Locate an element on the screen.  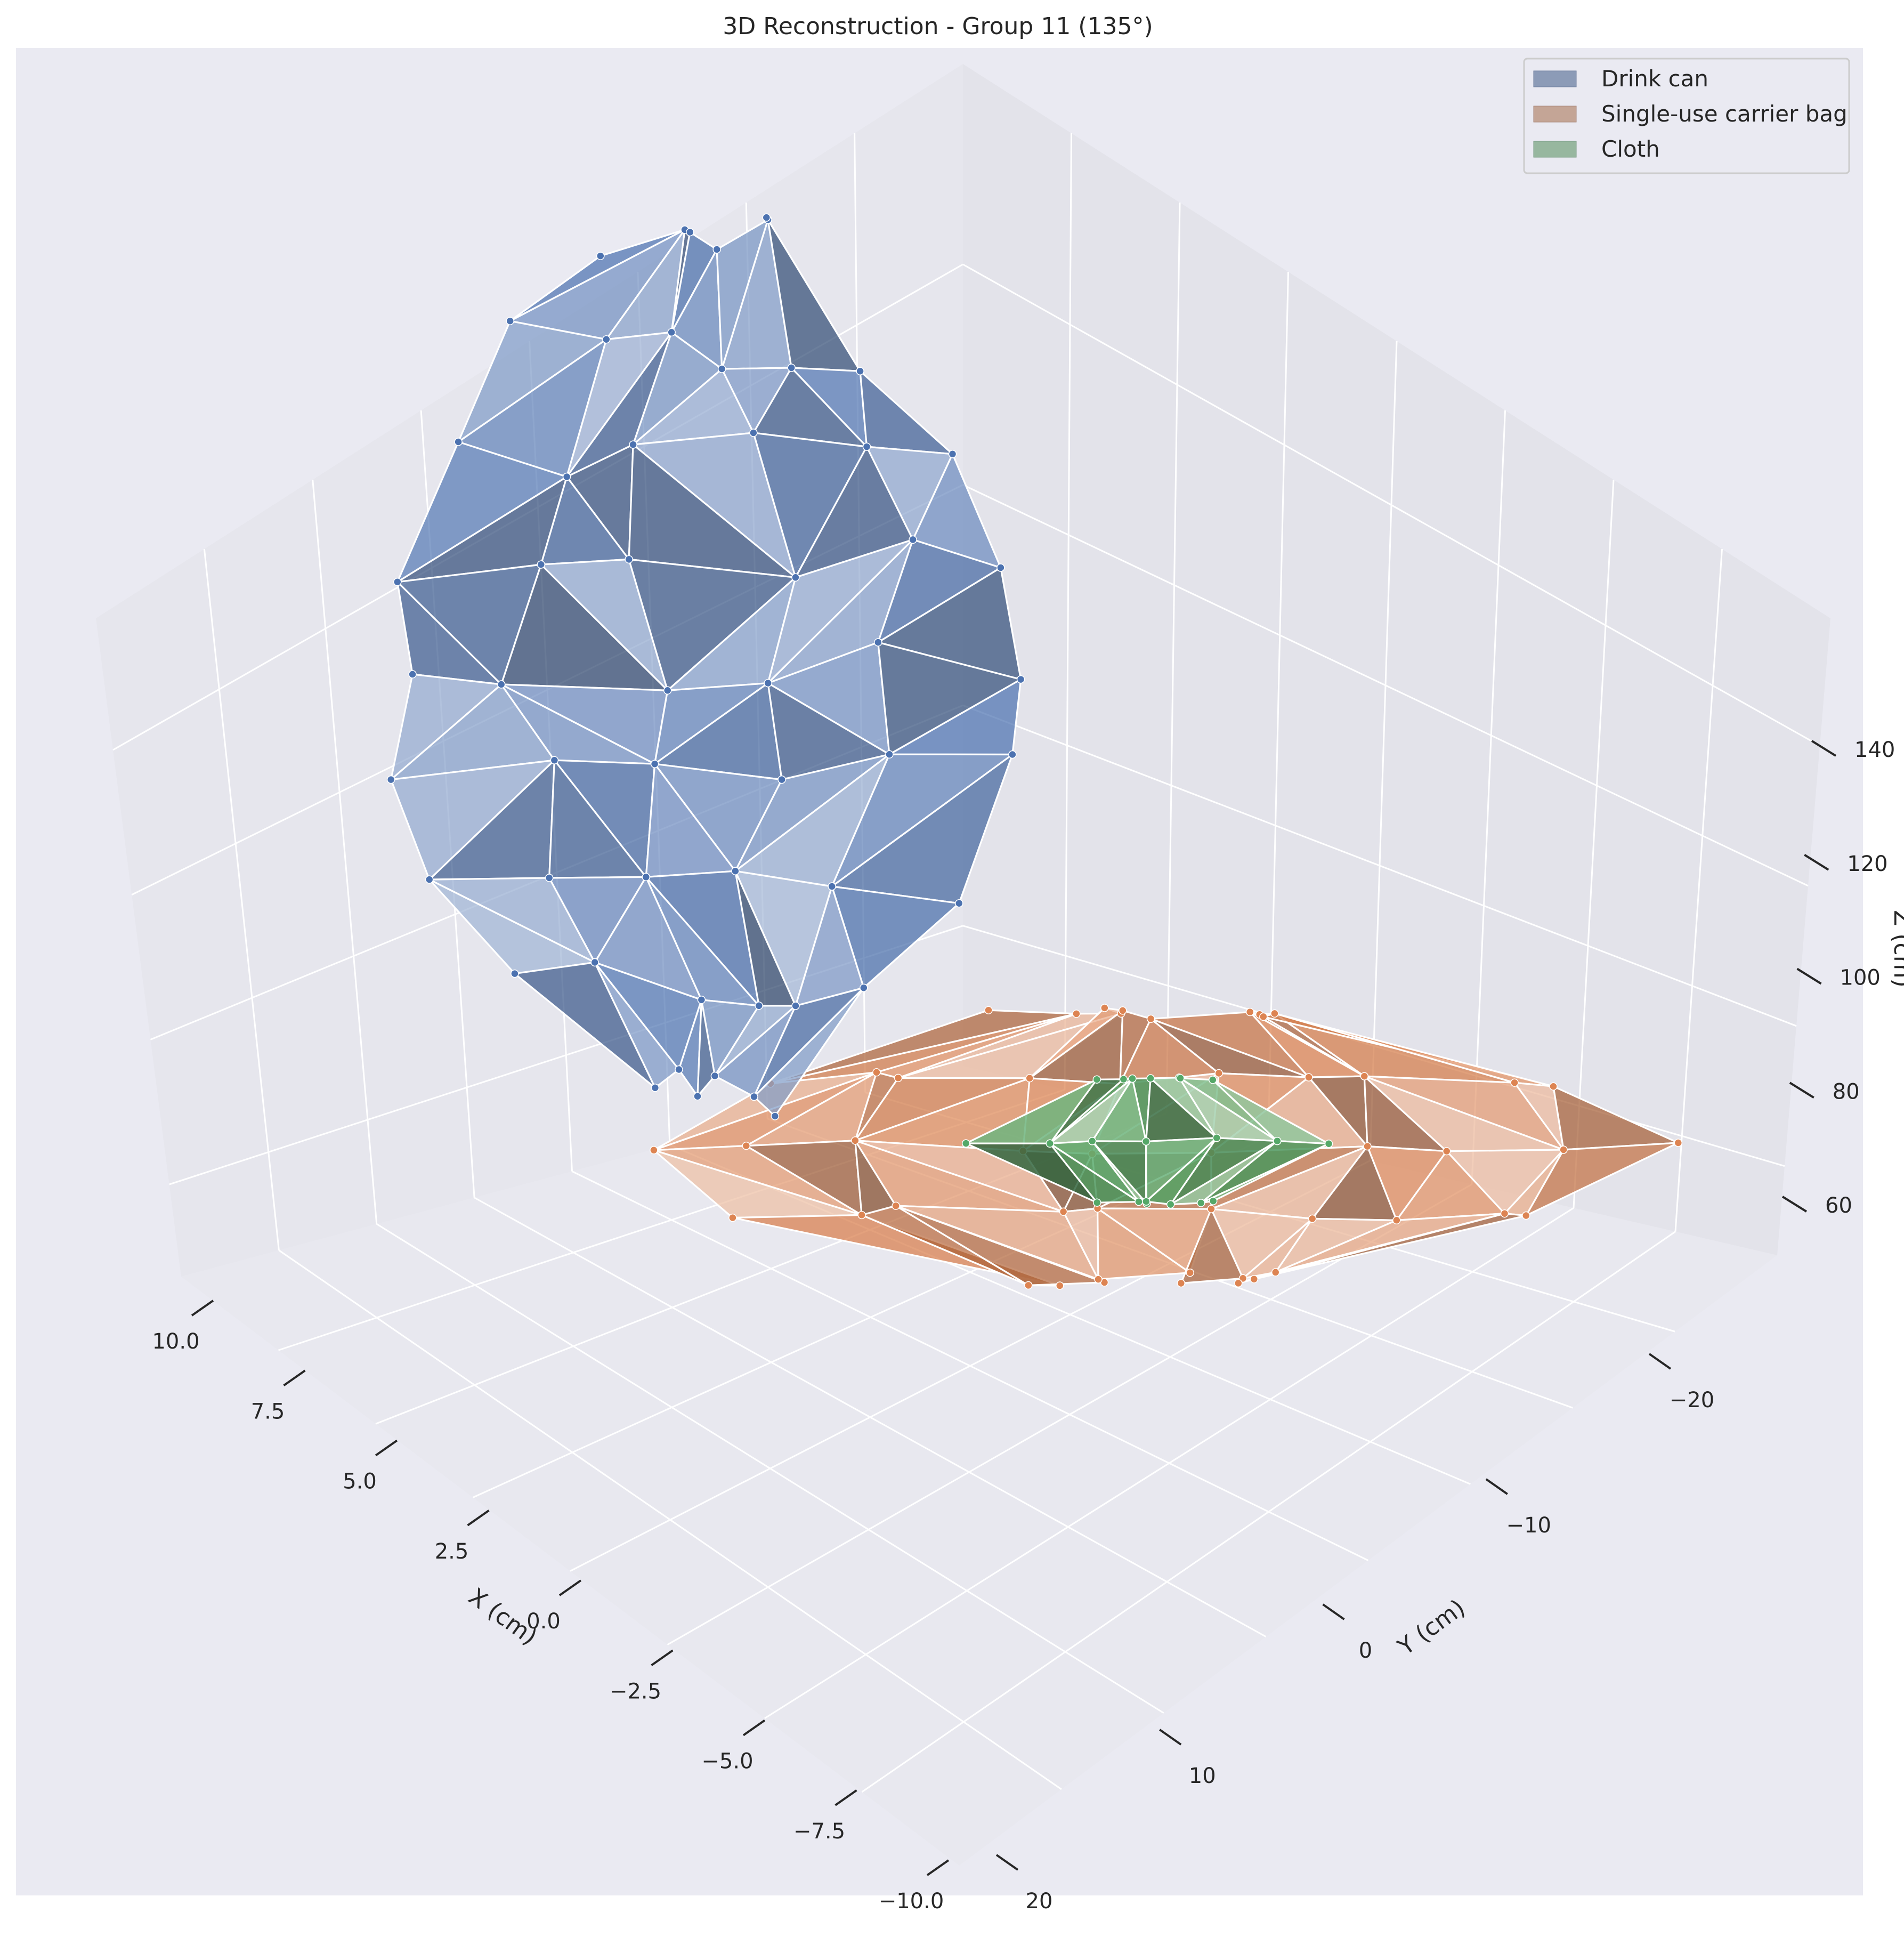
y-tick-label: −20 is located at coordinates (1692, 1401).